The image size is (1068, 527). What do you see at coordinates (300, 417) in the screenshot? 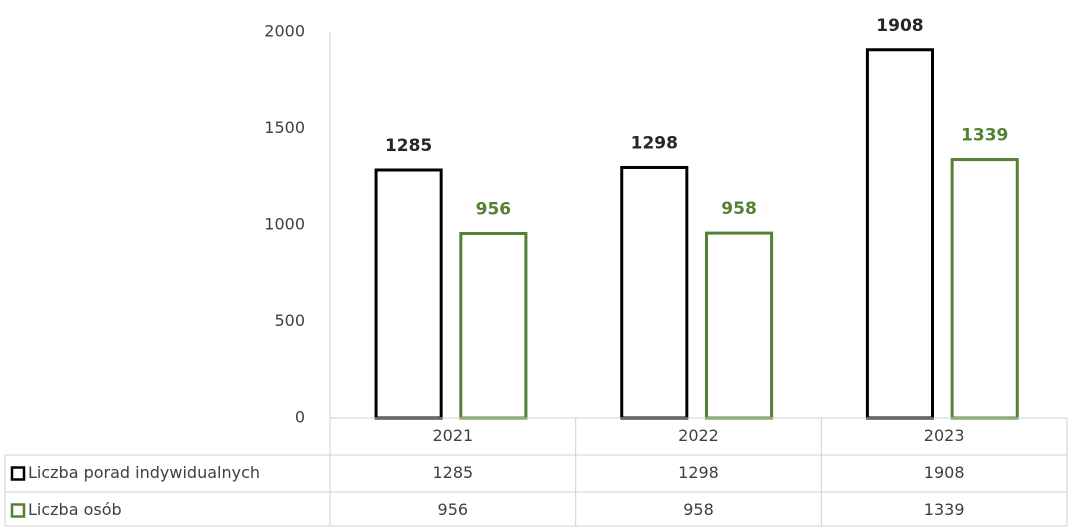
I see `y-tick-label: 0` at bounding box center [300, 417].